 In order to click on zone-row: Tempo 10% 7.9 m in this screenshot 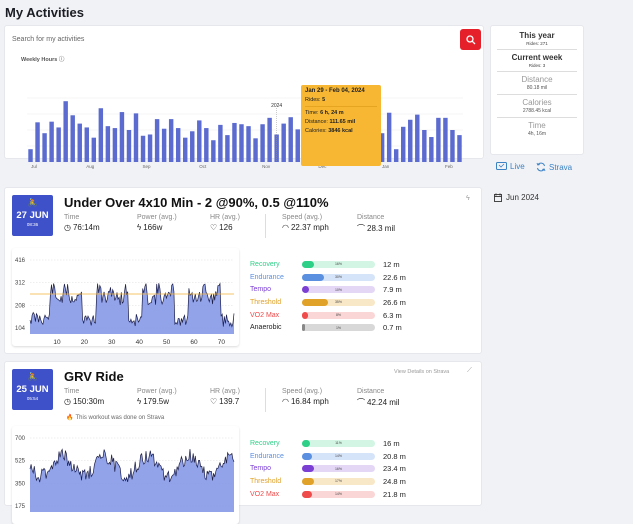, I will do `click(350, 289)`.